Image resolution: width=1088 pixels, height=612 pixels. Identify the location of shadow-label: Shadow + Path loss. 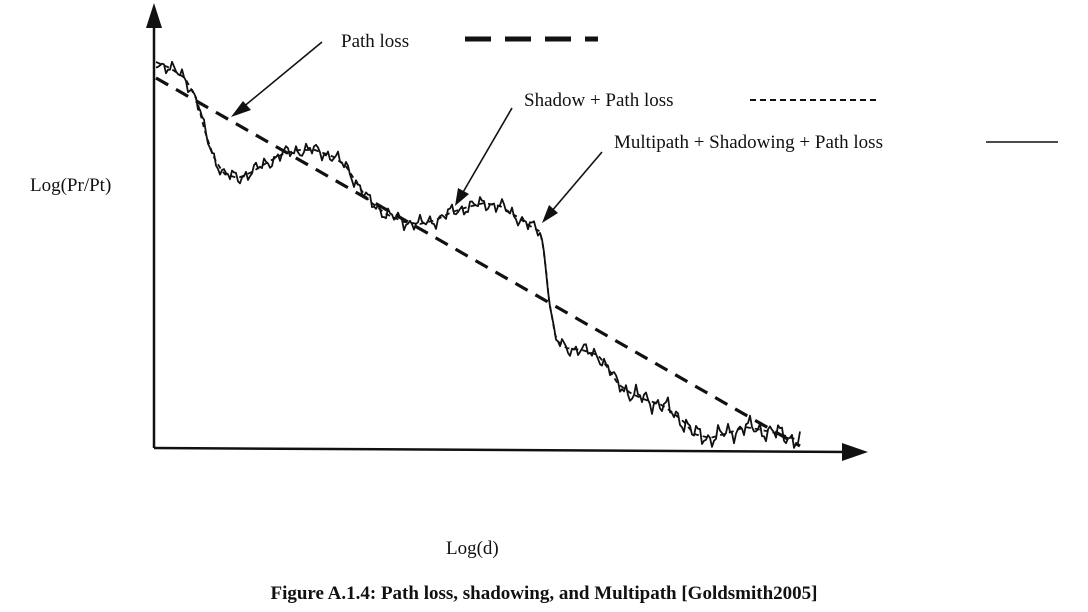
(599, 100).